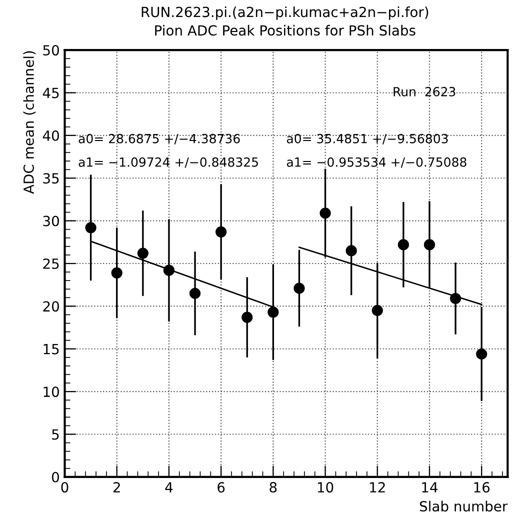  I want to click on x-tick-label: 10, so click(326, 487).